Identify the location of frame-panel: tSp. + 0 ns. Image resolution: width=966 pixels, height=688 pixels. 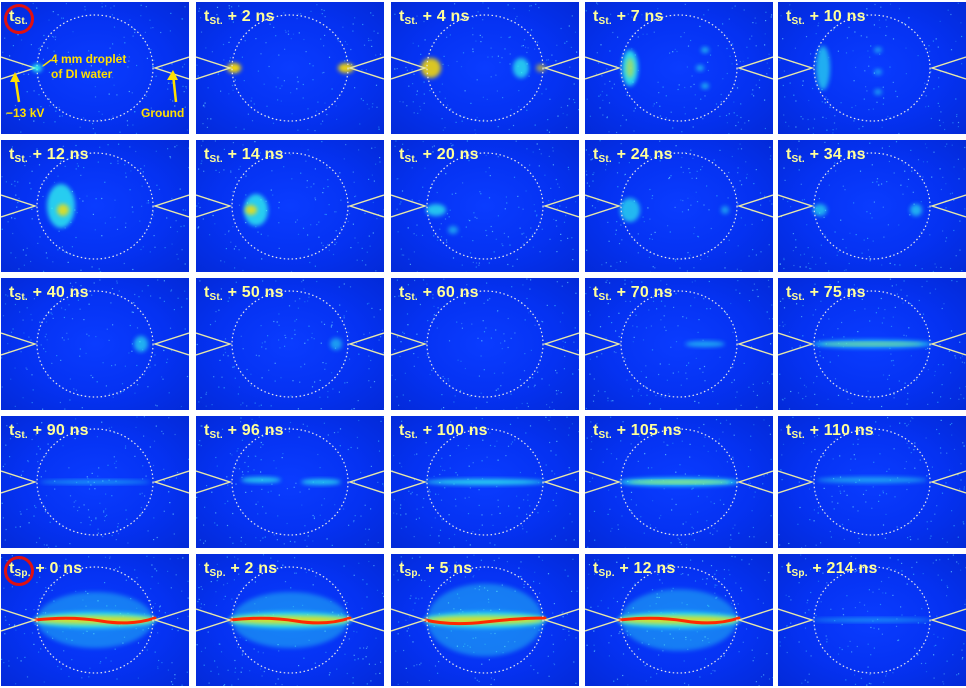
(95, 620).